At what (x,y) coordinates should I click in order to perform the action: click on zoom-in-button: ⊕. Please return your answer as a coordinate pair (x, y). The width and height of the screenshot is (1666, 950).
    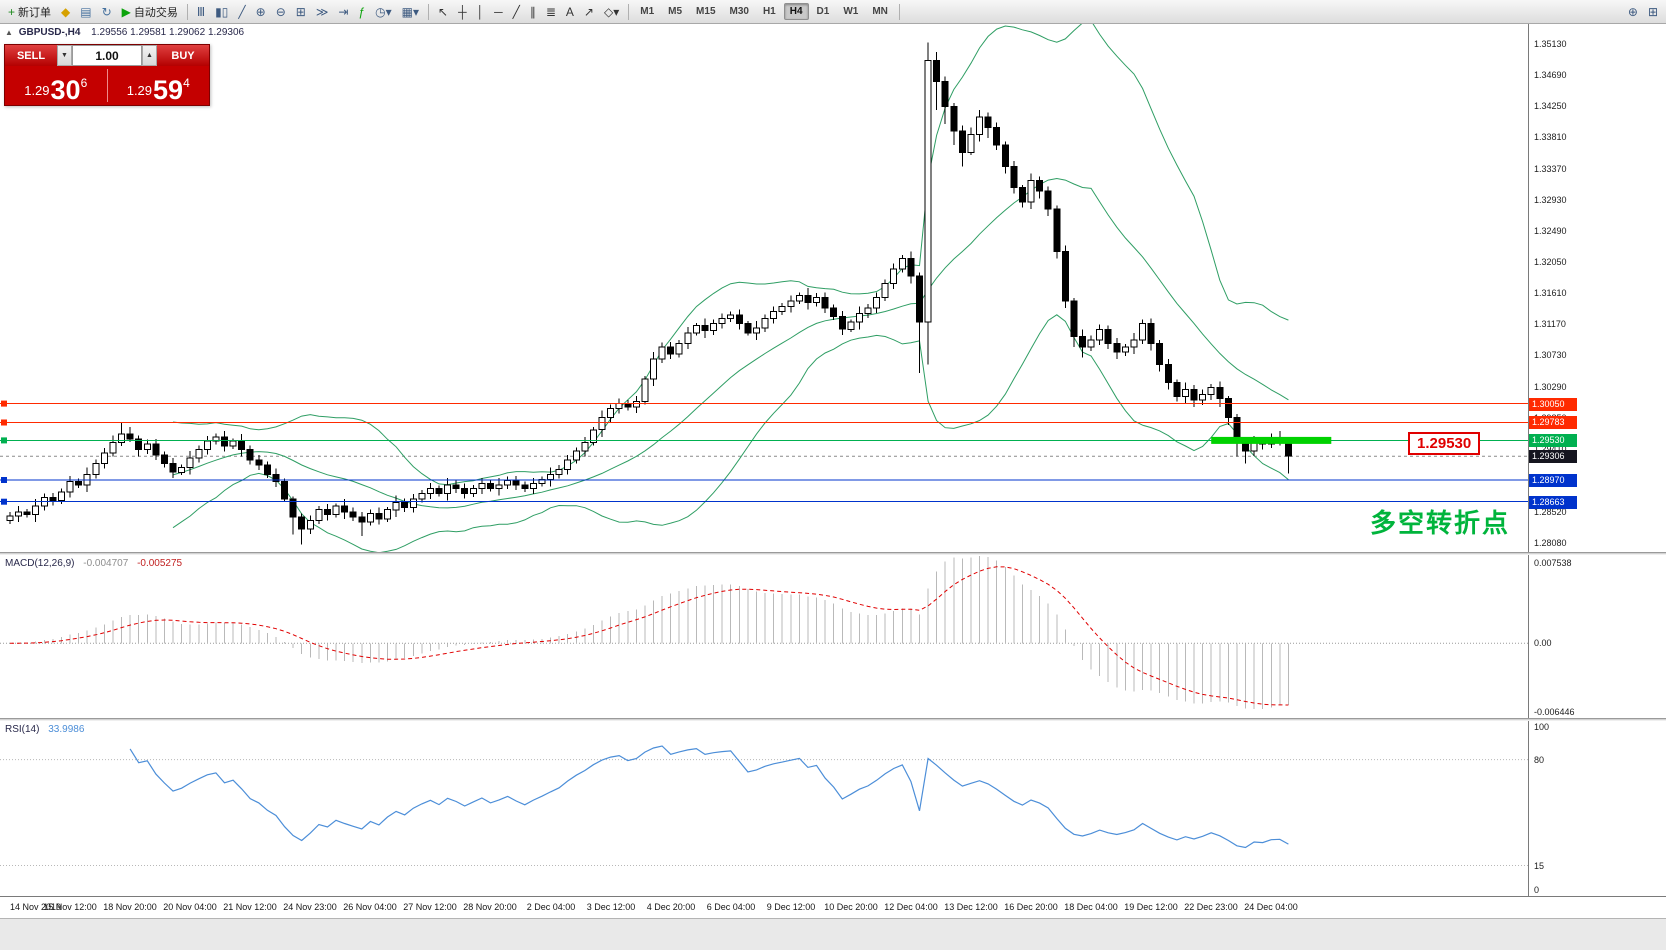
    Looking at the image, I should click on (261, 12).